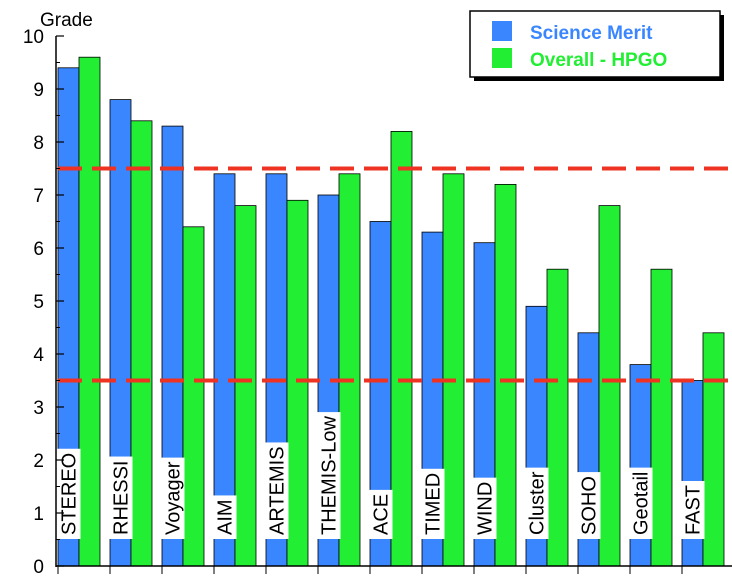 This screenshot has height=576, width=732. What do you see at coordinates (38, 143) in the screenshot?
I see `y-tick-label-8: 8` at bounding box center [38, 143].